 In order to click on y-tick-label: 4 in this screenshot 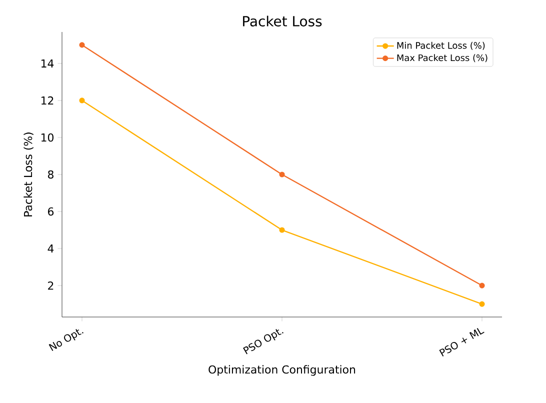, I will do `click(51, 248)`.